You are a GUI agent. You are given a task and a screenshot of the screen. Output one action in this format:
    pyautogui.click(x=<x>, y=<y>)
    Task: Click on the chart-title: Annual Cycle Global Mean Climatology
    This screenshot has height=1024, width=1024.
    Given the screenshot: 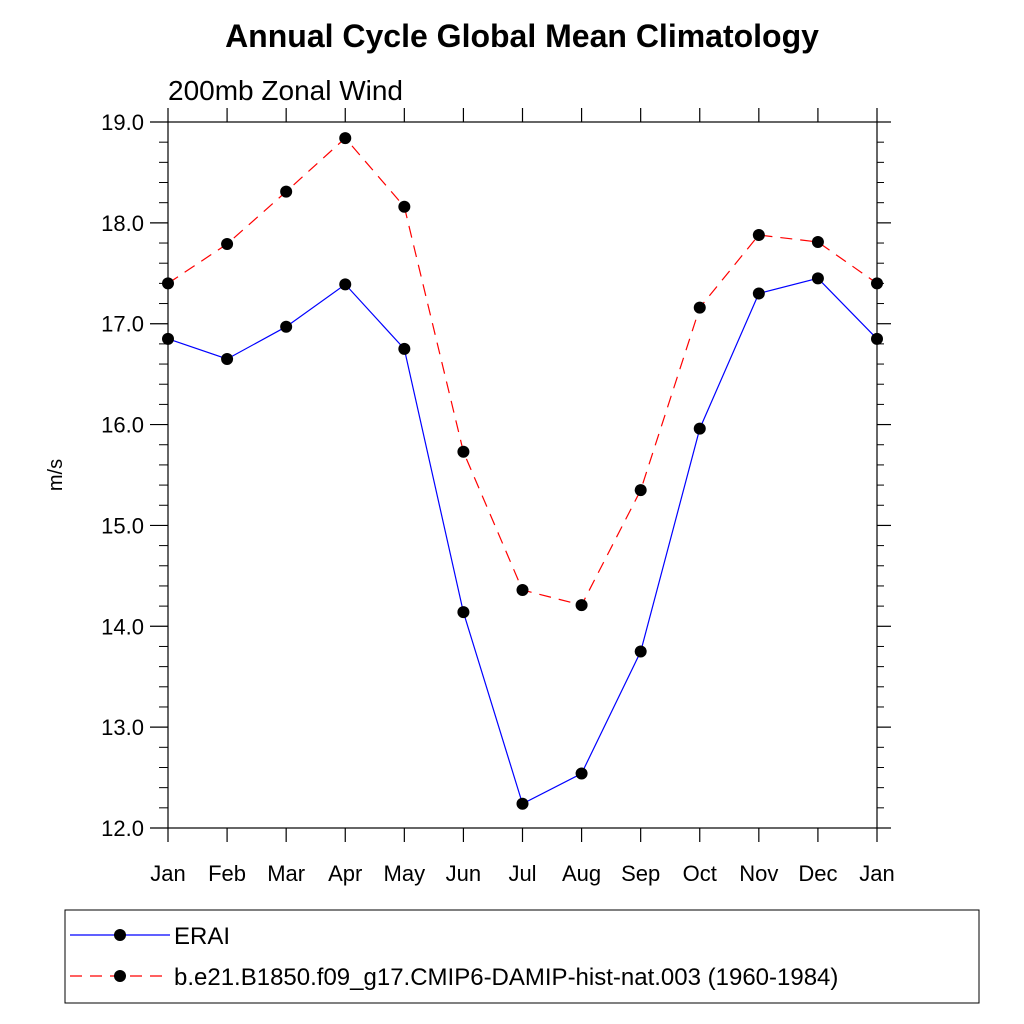 What is the action you would take?
    pyautogui.click(x=522, y=36)
    